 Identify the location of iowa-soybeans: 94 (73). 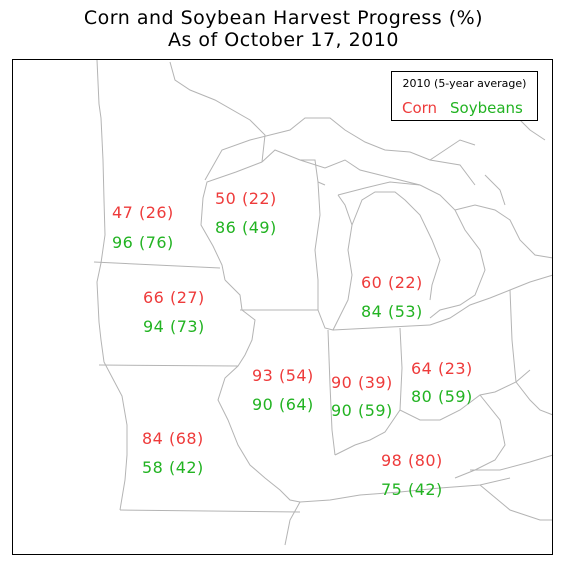
(174, 326).